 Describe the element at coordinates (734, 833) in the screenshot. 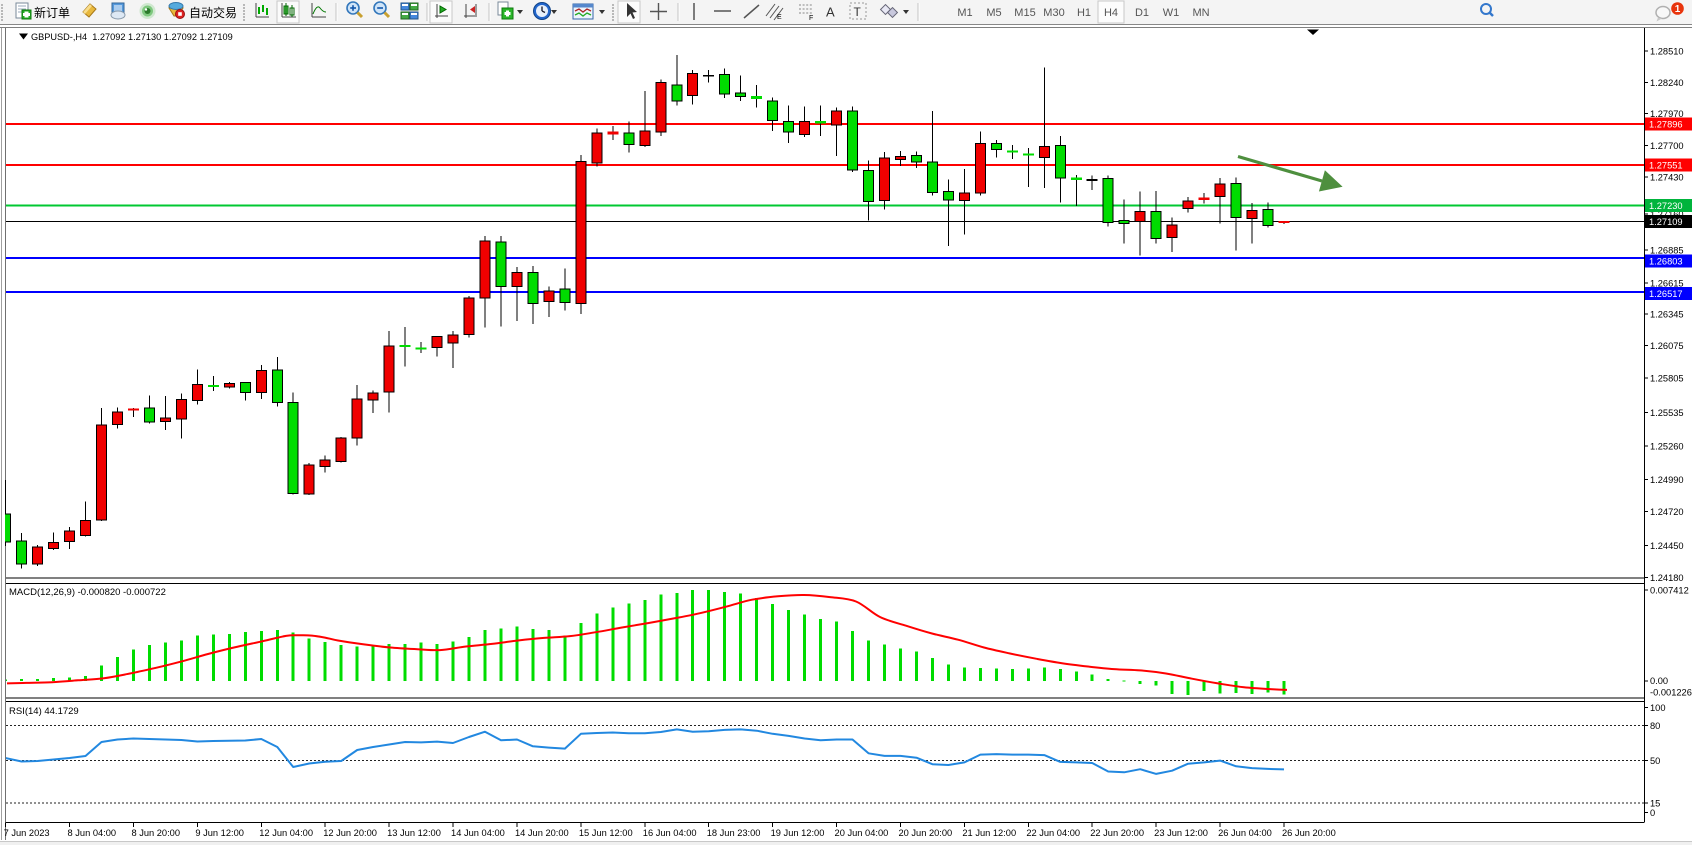

I see `svg-text: 18 Jun 23:00` at that location.